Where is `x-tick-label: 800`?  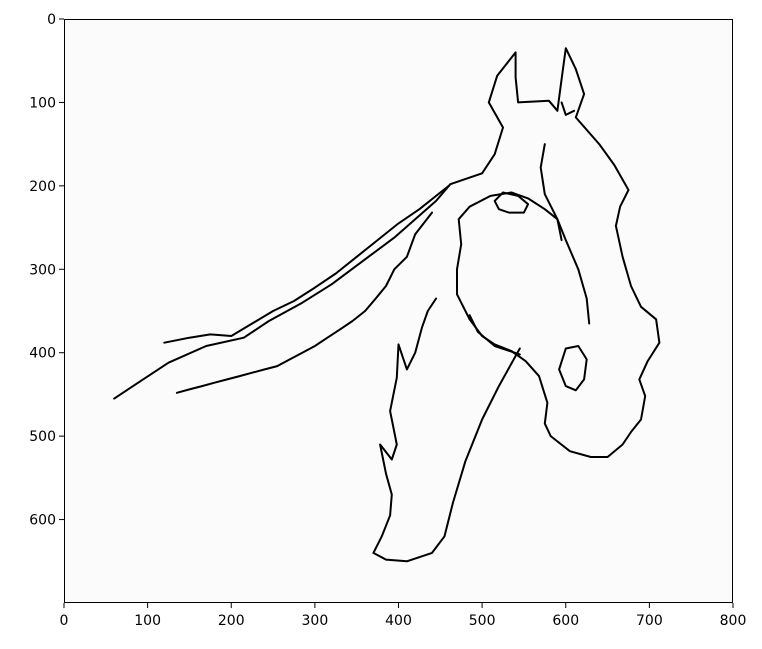 x-tick-label: 800 is located at coordinates (733, 621).